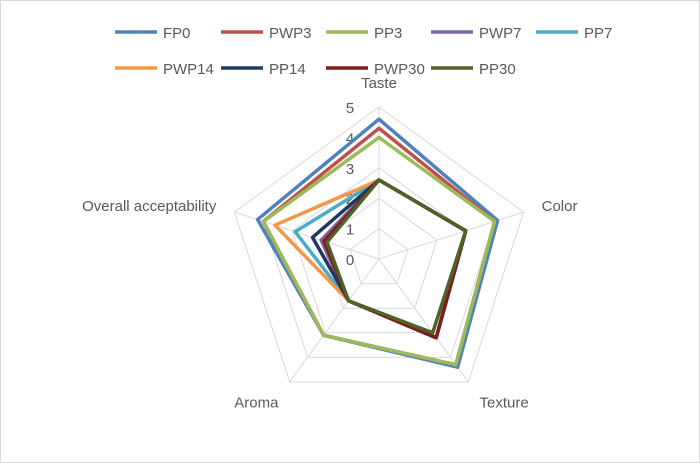  I want to click on legend-label: PWP7, so click(500, 33).